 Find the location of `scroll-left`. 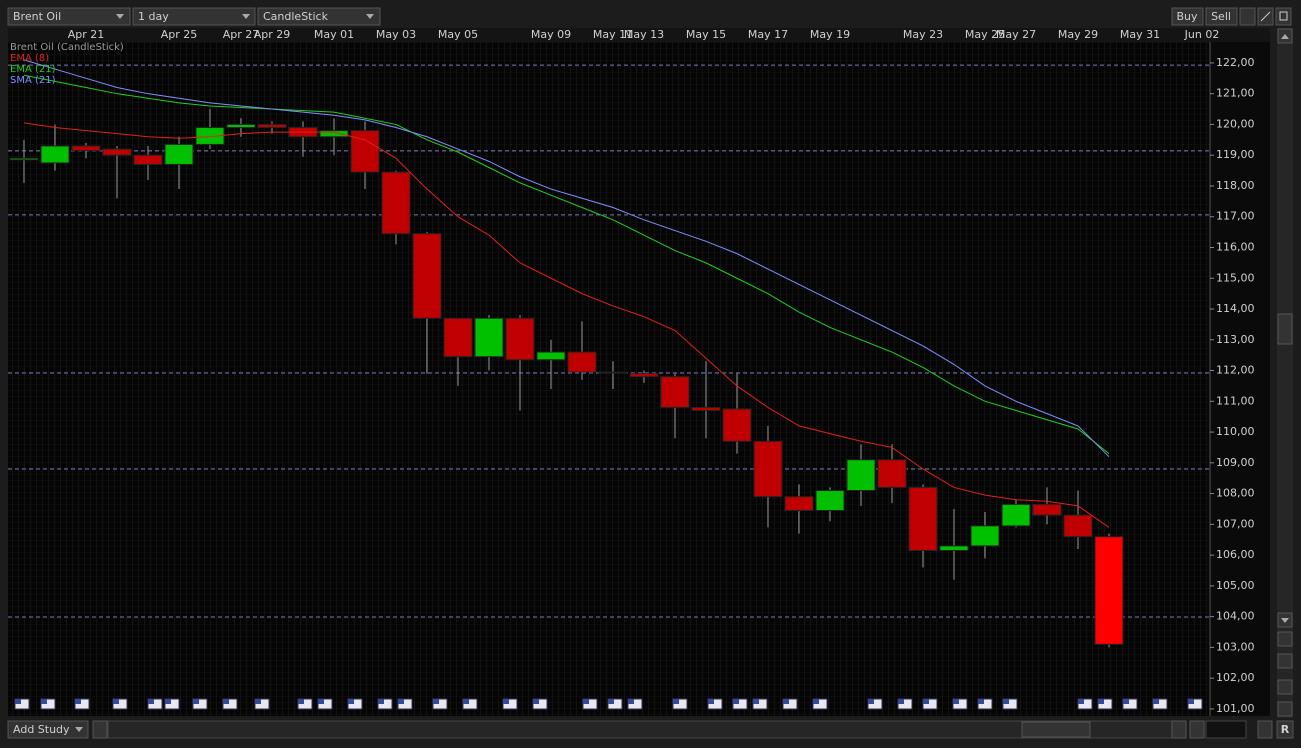

scroll-left is located at coordinates (100, 729).